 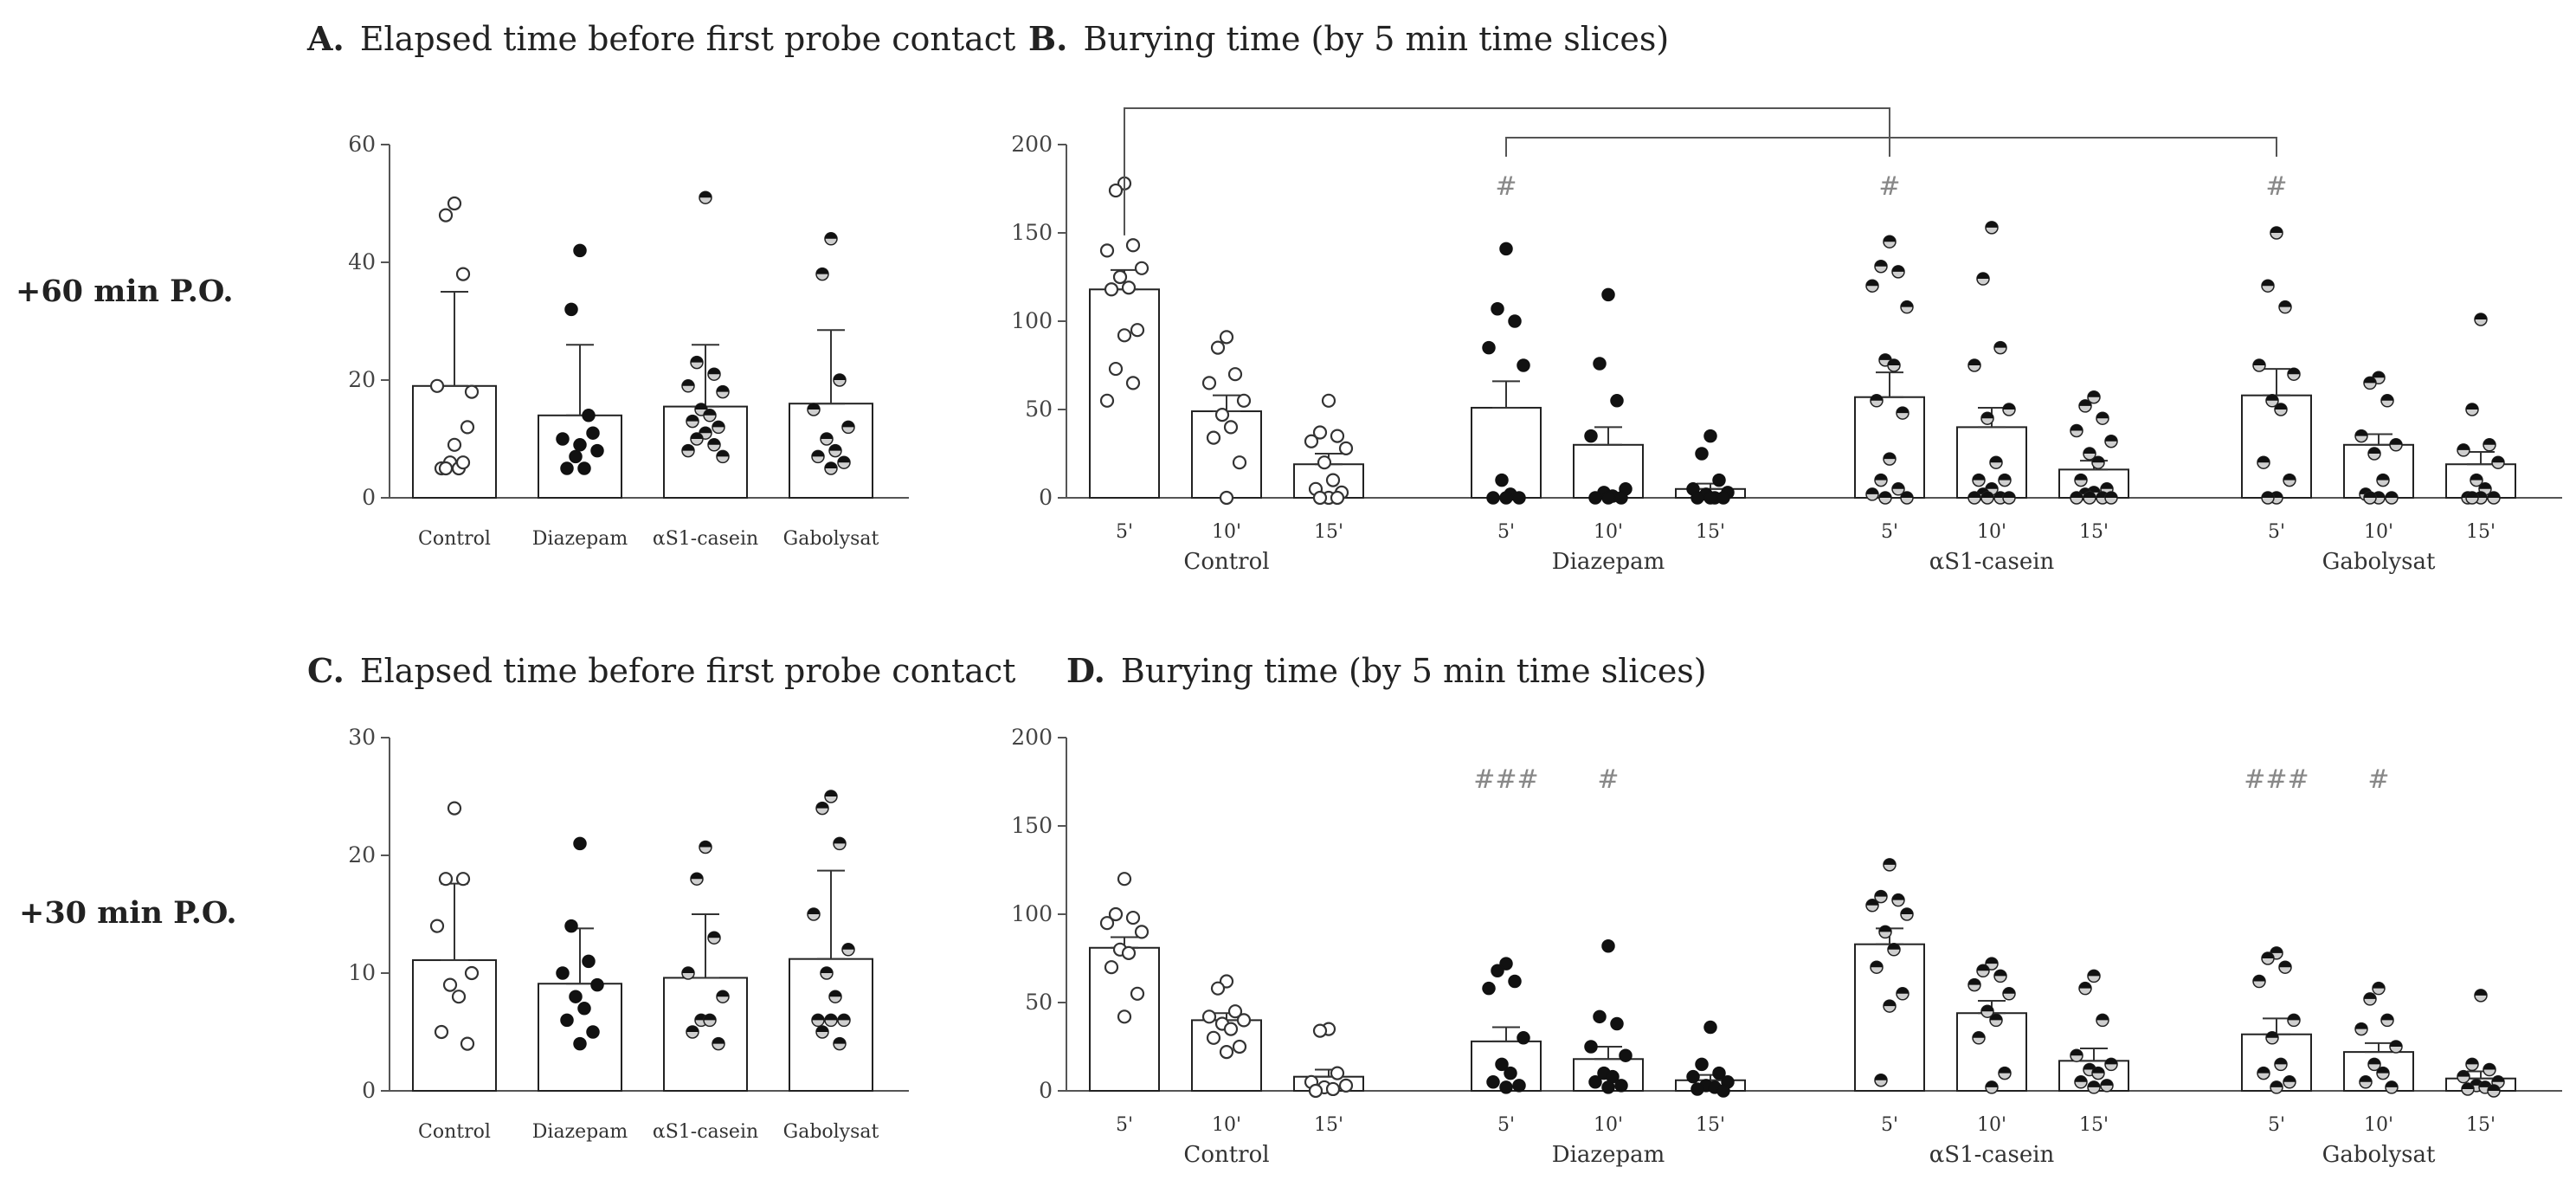 What do you see at coordinates (362, 261) in the screenshot?
I see `panel-a-y-tick-label: 40` at bounding box center [362, 261].